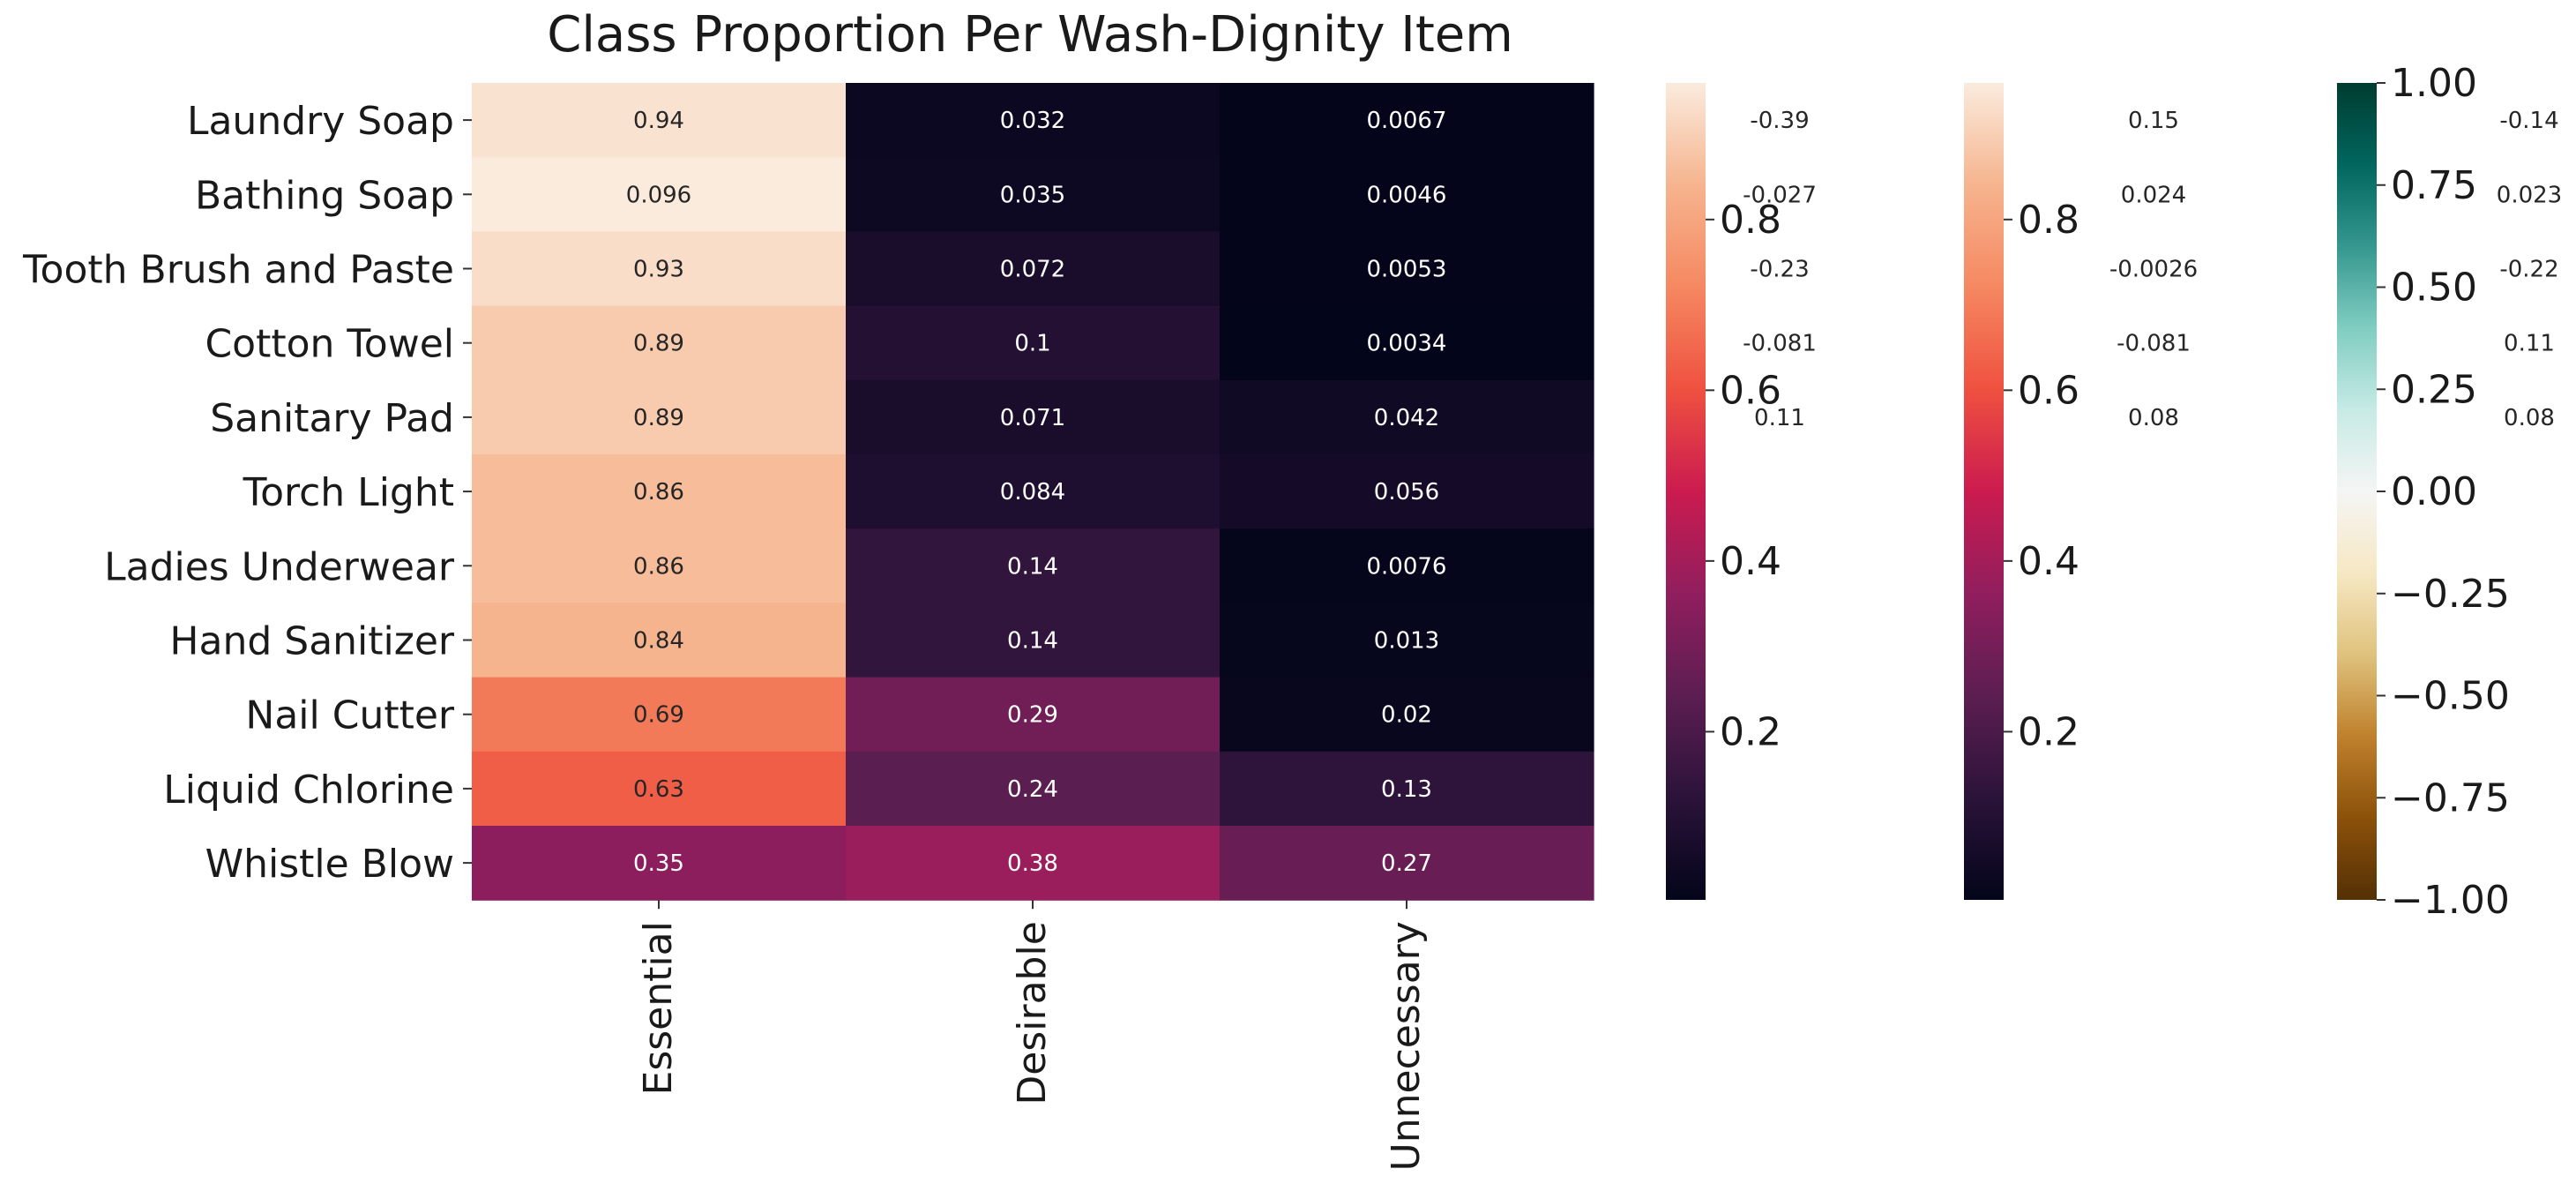 This screenshot has width=2576, height=1191. Describe the element at coordinates (238, 270) in the screenshot. I see `y-tick-label: Tooth Brush and Paste` at that location.